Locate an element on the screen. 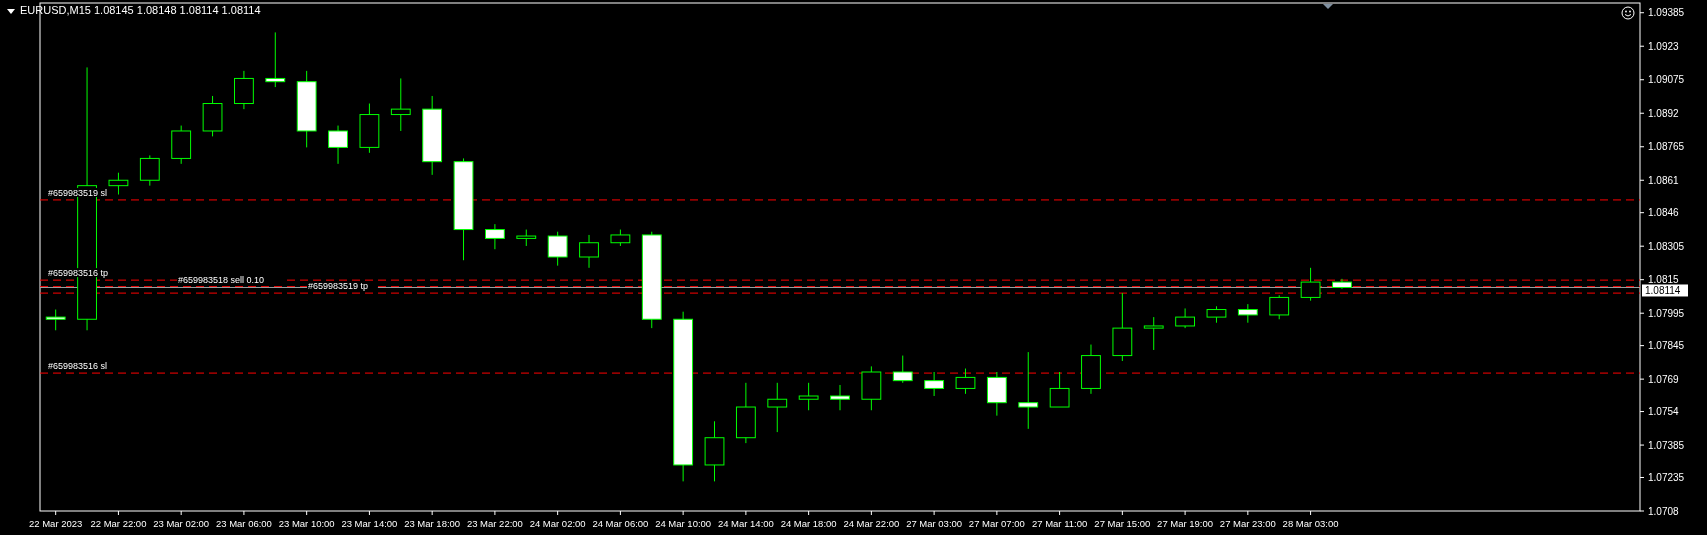 The image size is (1707, 535). x-tick-label: 27 Mar 15:00 is located at coordinates (1122, 523).